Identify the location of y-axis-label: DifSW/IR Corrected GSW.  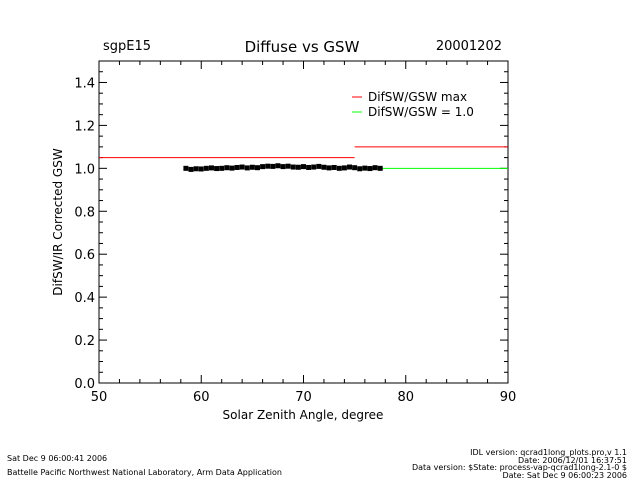
(58, 222).